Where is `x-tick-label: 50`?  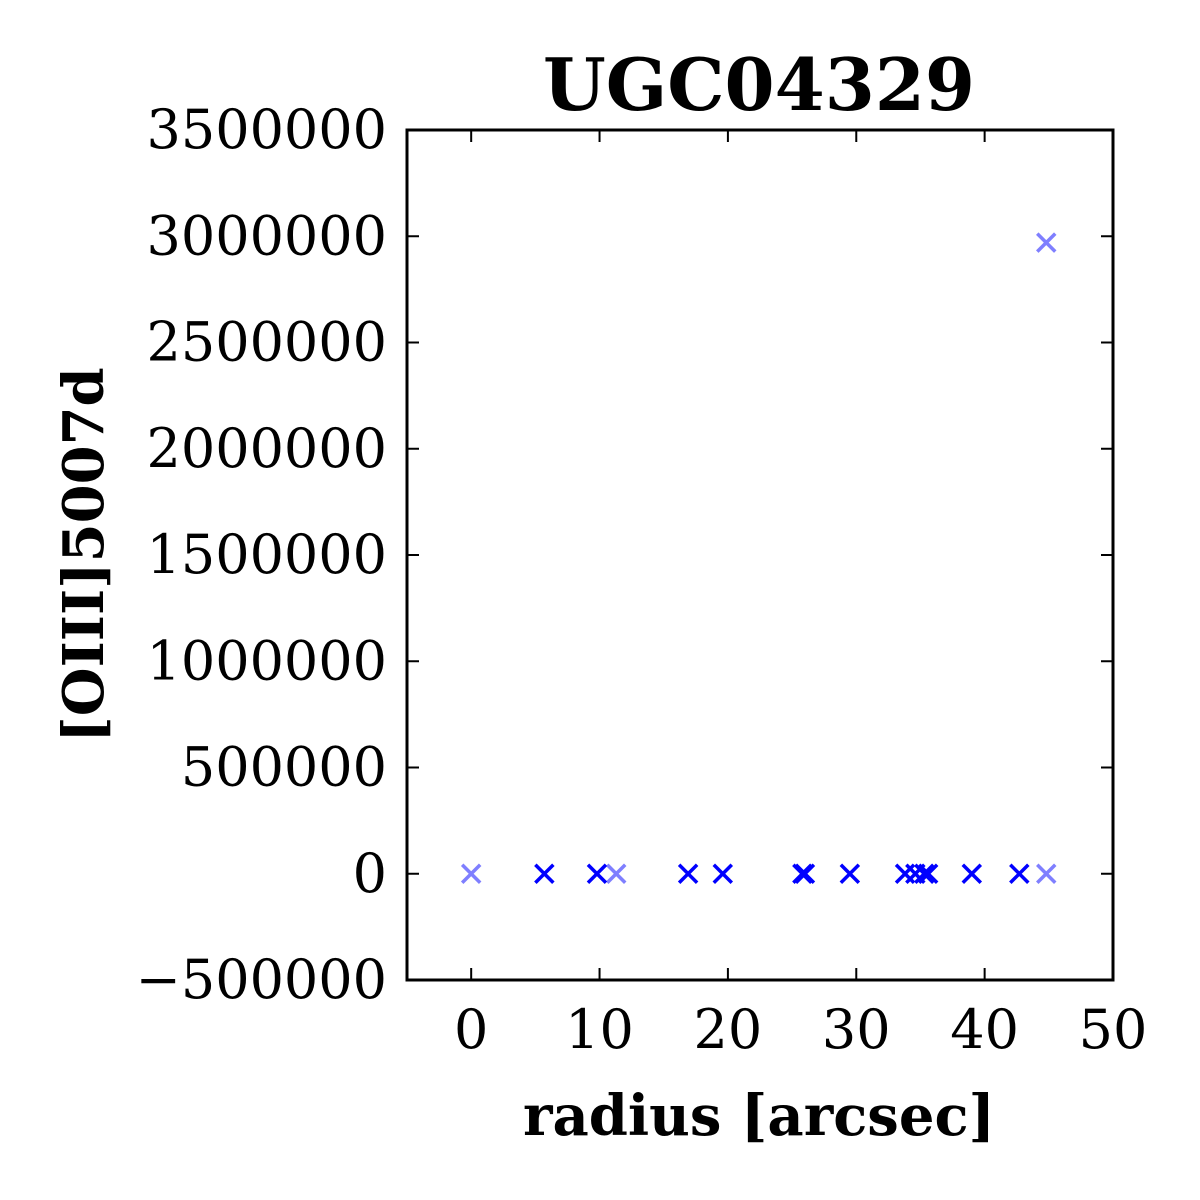
x-tick-label: 50 is located at coordinates (1113, 1029).